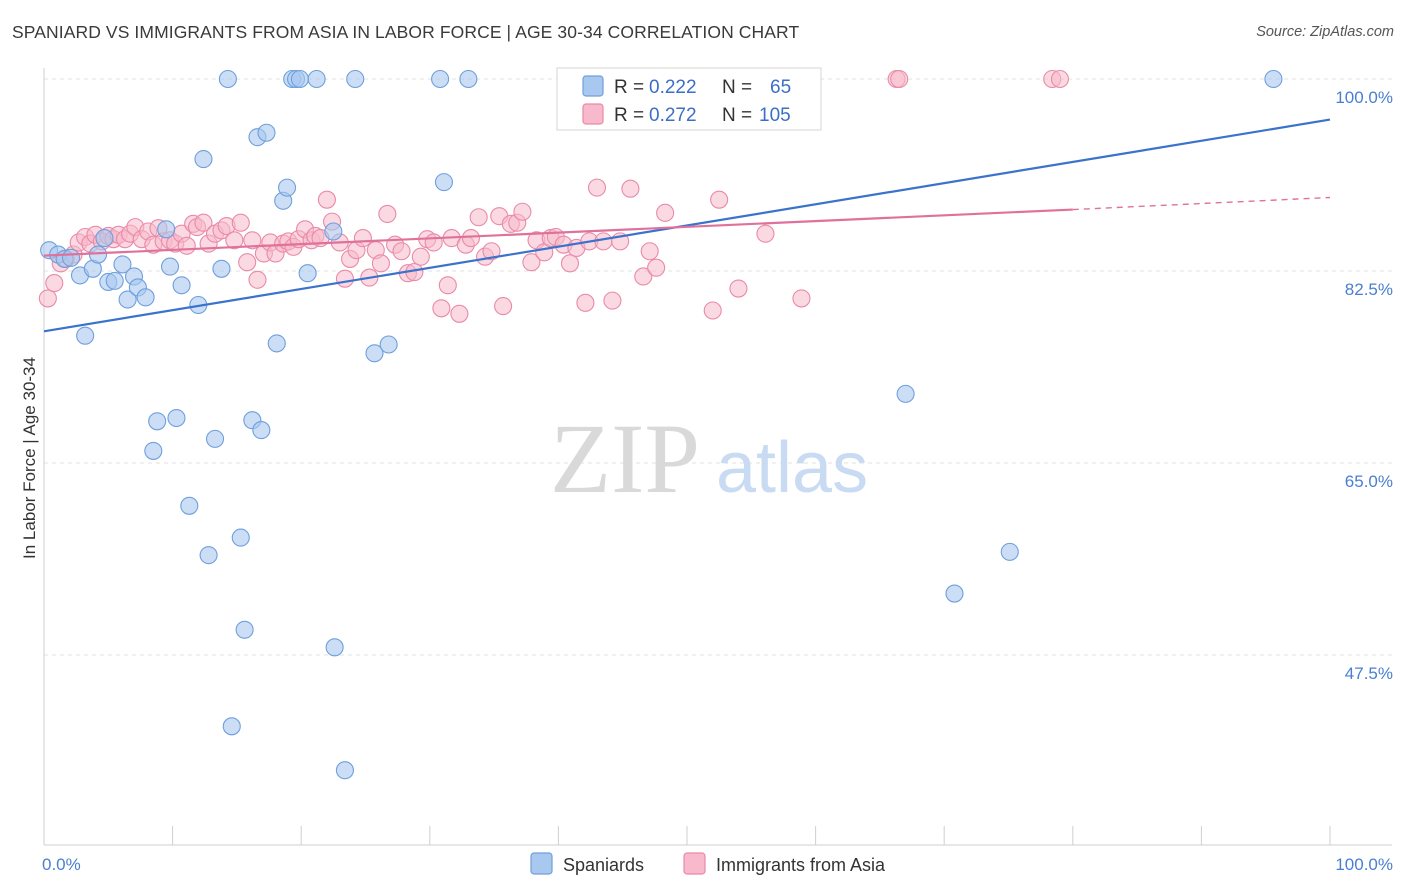  I want to click on watermark: ZIP atlas, so click(709, 458).